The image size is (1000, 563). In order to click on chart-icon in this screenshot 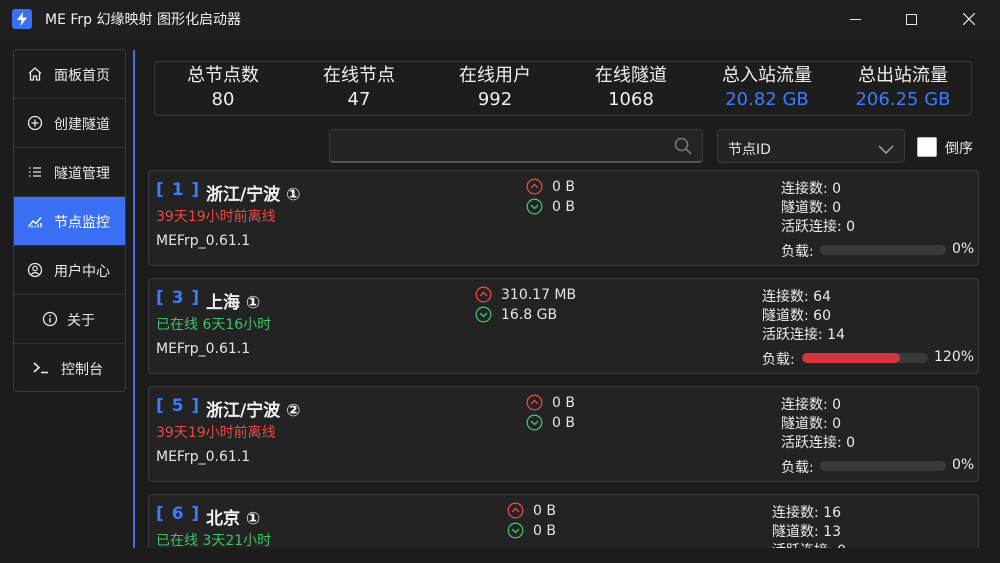, I will do `click(35, 221)`.